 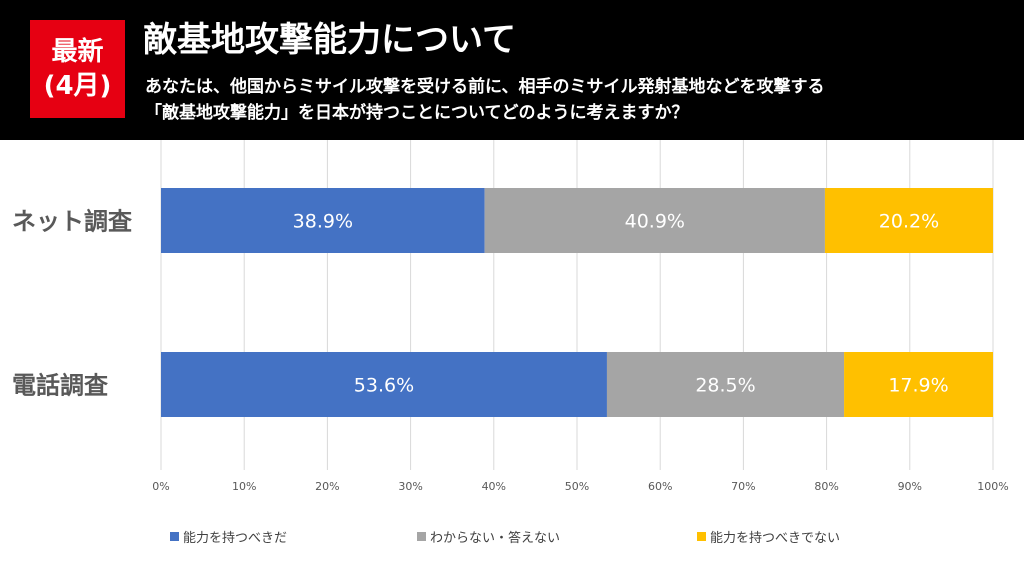 What do you see at coordinates (410, 486) in the screenshot?
I see `x-tick-label: 30%` at bounding box center [410, 486].